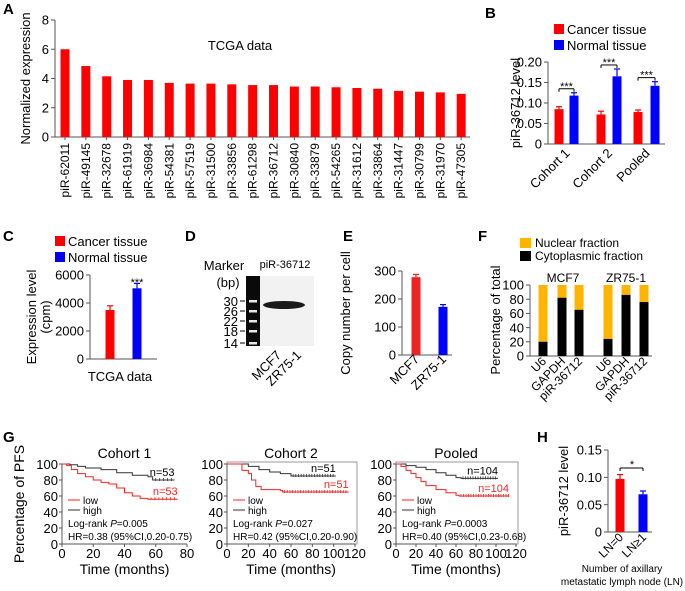  What do you see at coordinates (231, 311) in the screenshot?
I see `ladder-label: 26` at bounding box center [231, 311].